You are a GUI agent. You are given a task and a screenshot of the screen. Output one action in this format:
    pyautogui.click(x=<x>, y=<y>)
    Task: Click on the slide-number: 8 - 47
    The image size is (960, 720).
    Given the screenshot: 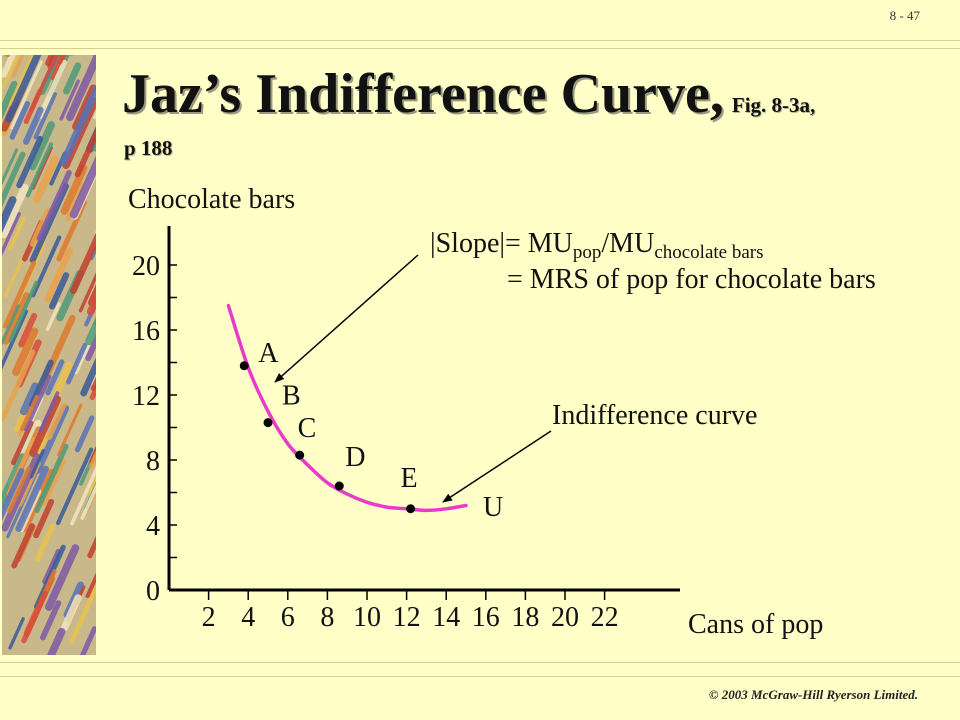 What is the action you would take?
    pyautogui.click(x=904, y=15)
    